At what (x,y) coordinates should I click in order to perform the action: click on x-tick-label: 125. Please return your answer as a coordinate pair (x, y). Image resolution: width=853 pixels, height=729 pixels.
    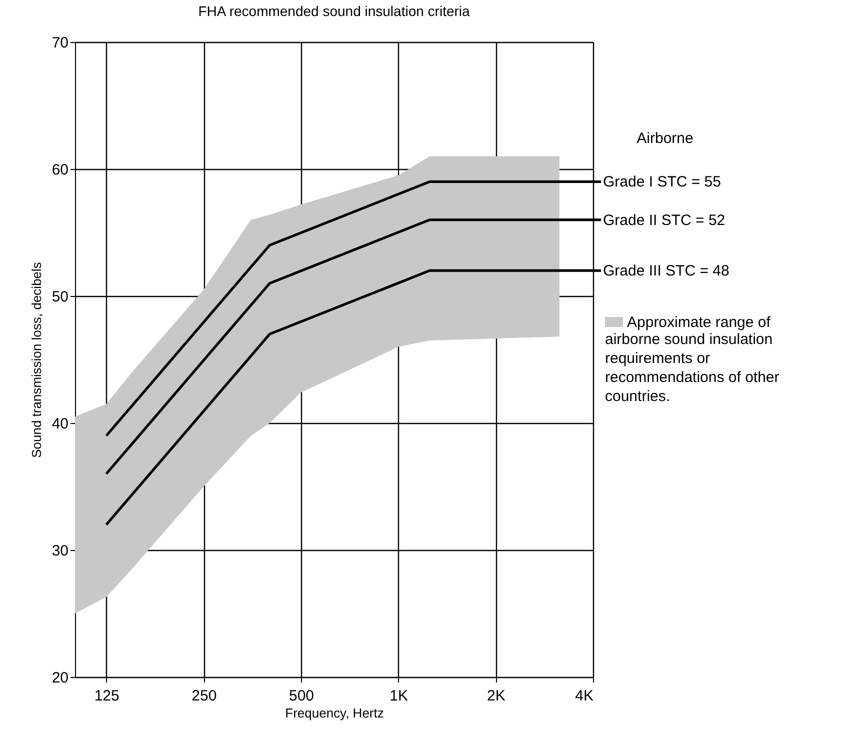
    Looking at the image, I should click on (107, 696).